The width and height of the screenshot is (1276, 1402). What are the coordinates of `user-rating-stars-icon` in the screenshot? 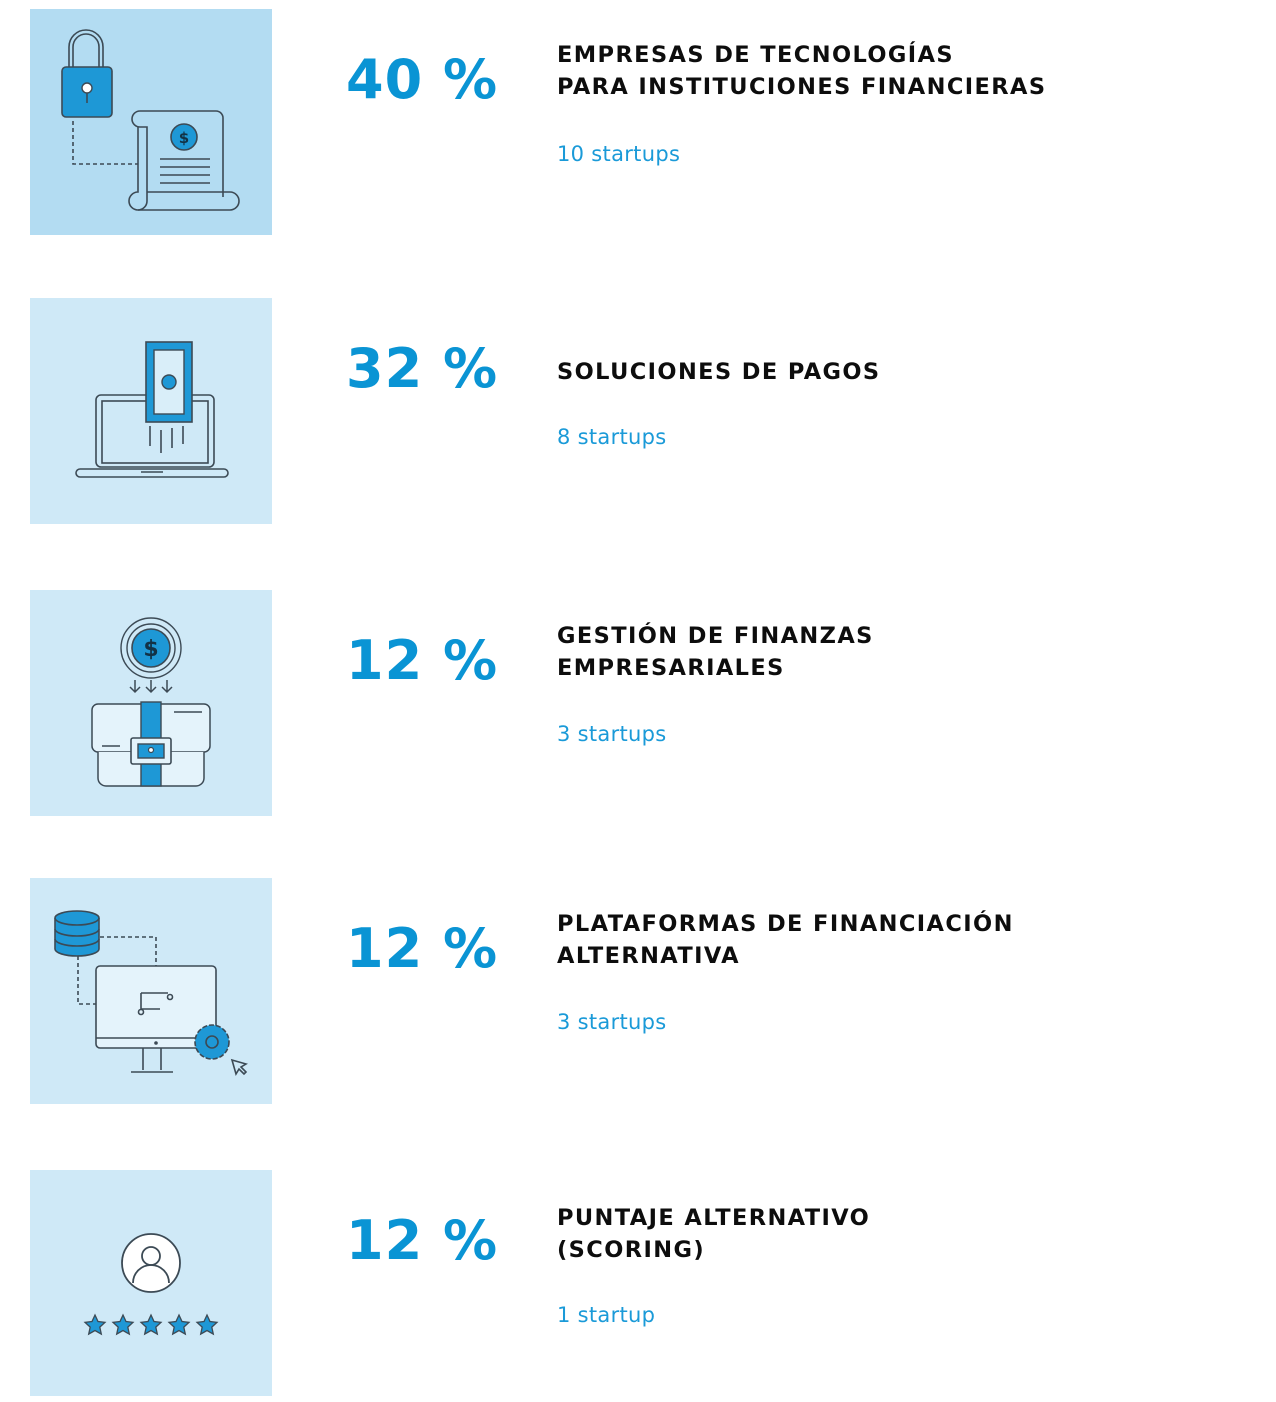 It's located at (151, 1283).